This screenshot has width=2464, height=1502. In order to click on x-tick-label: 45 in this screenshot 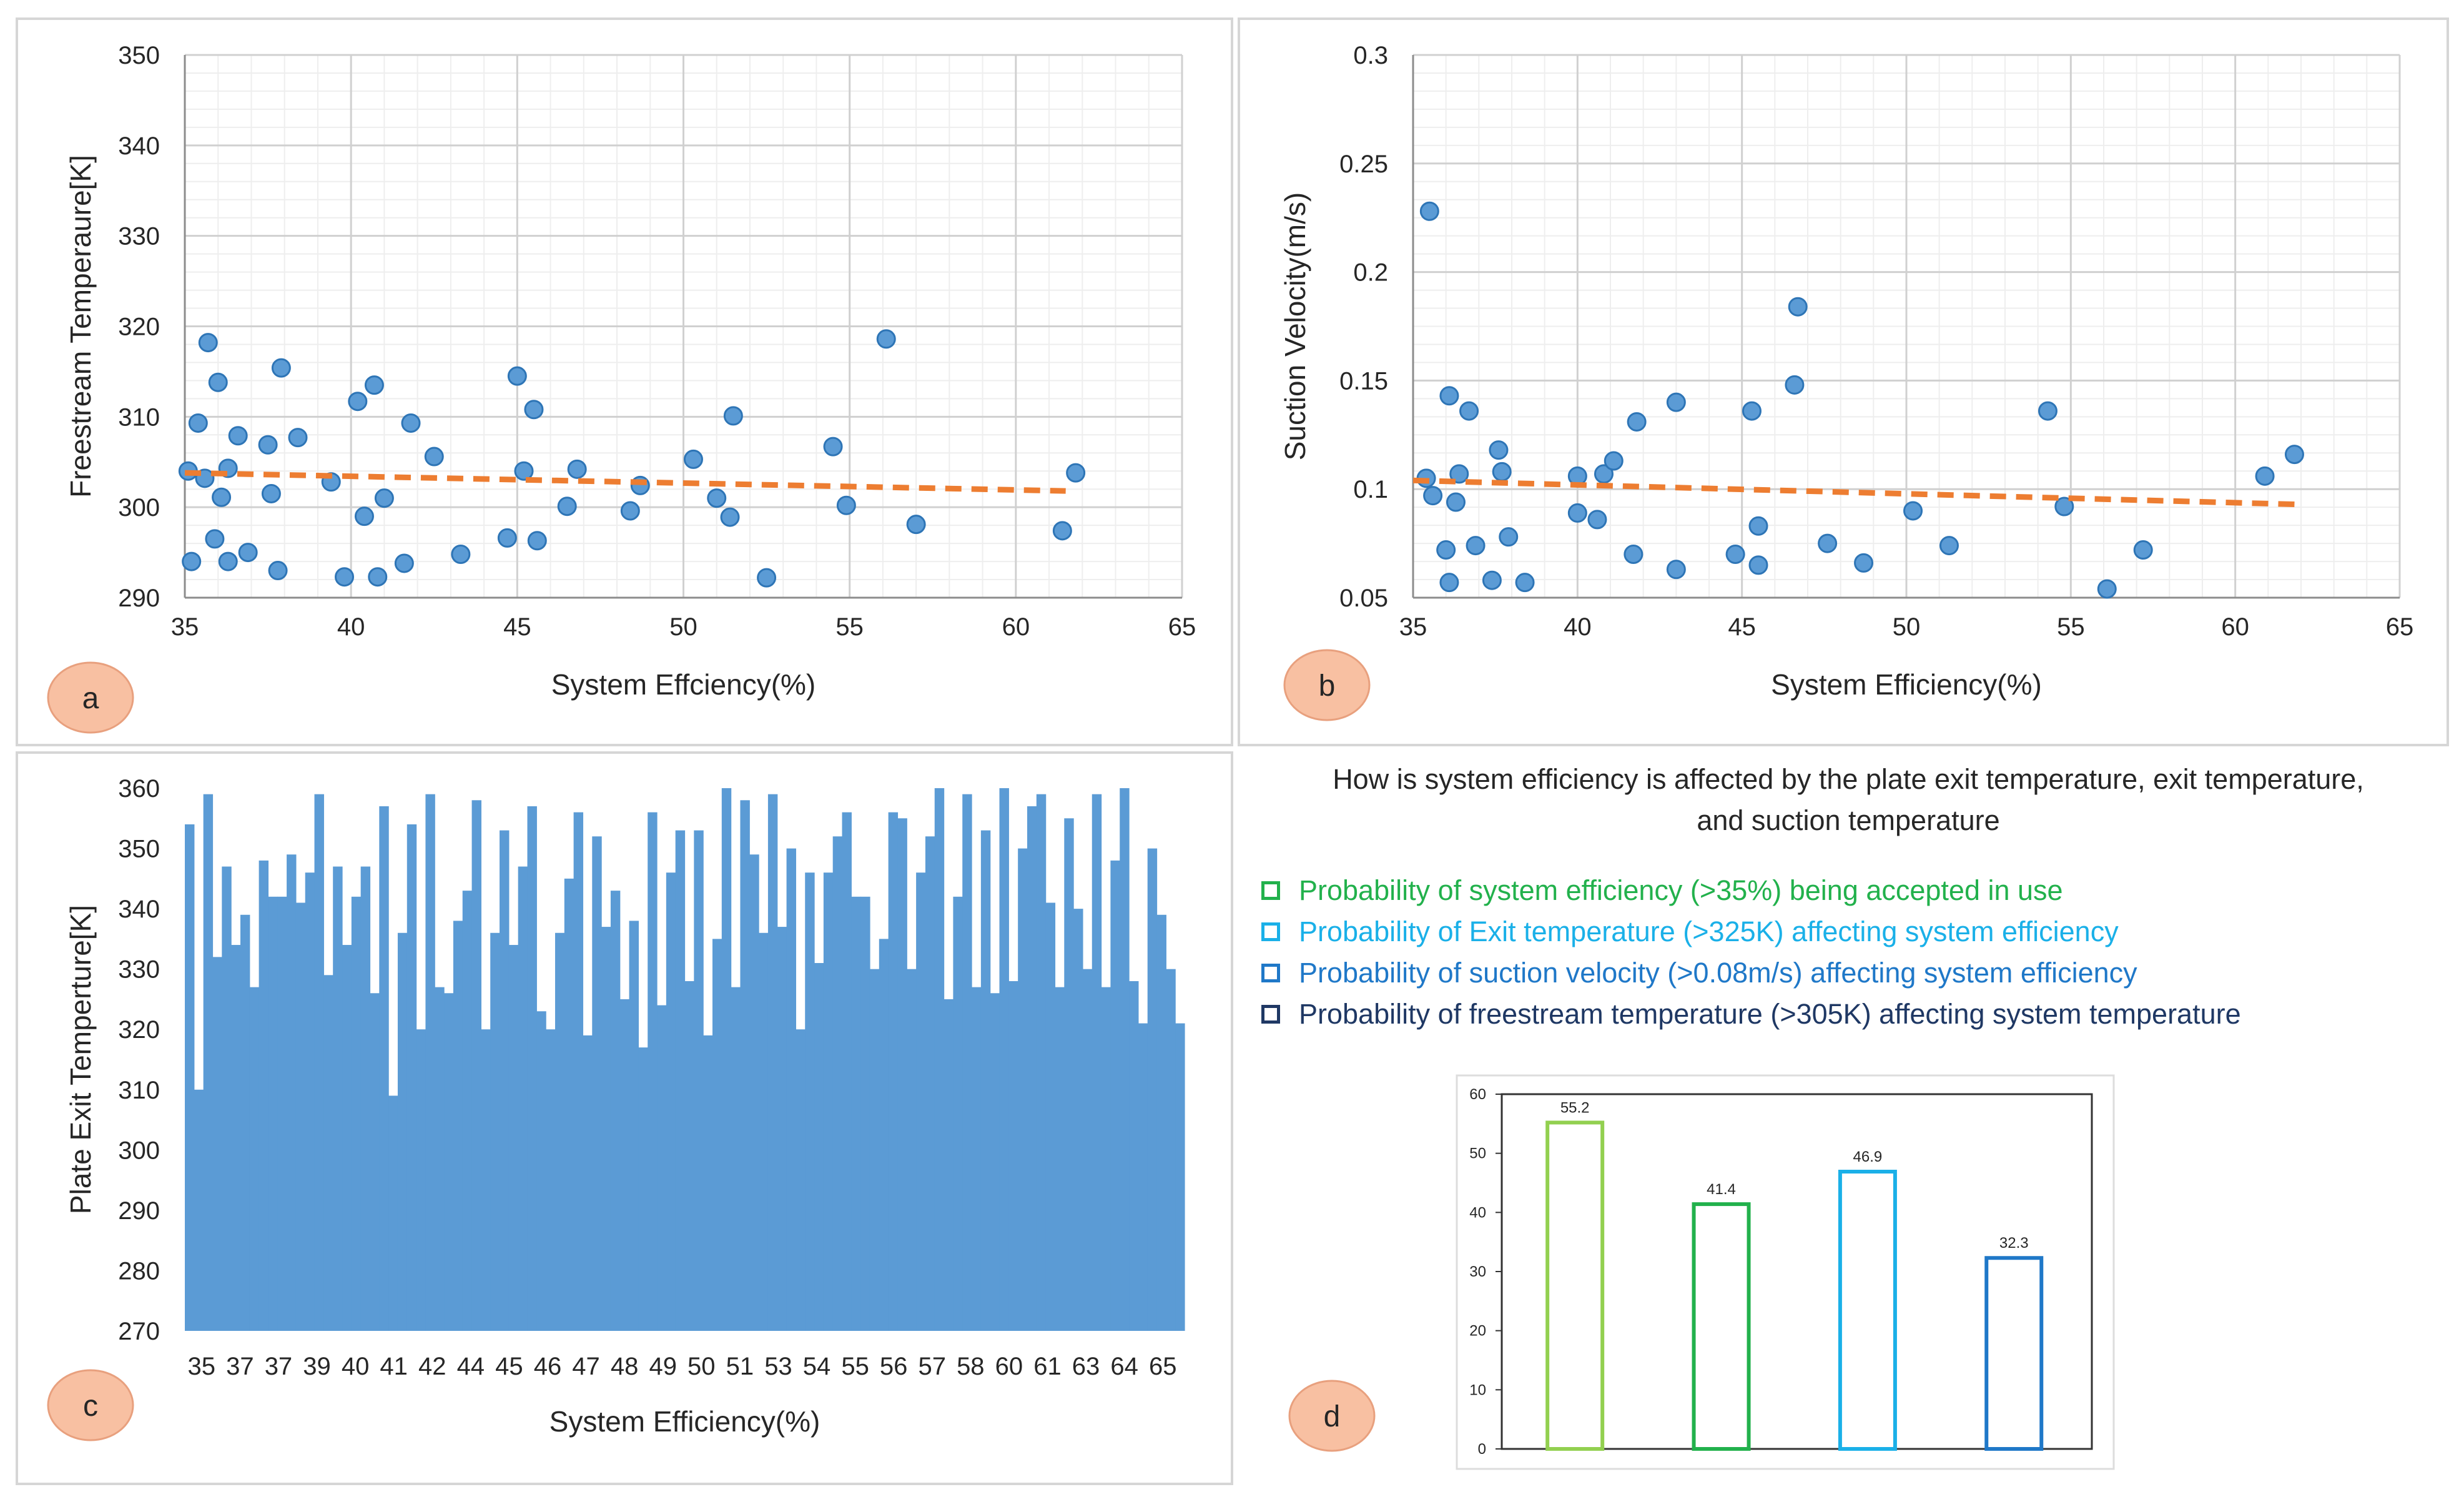, I will do `click(509, 1366)`.